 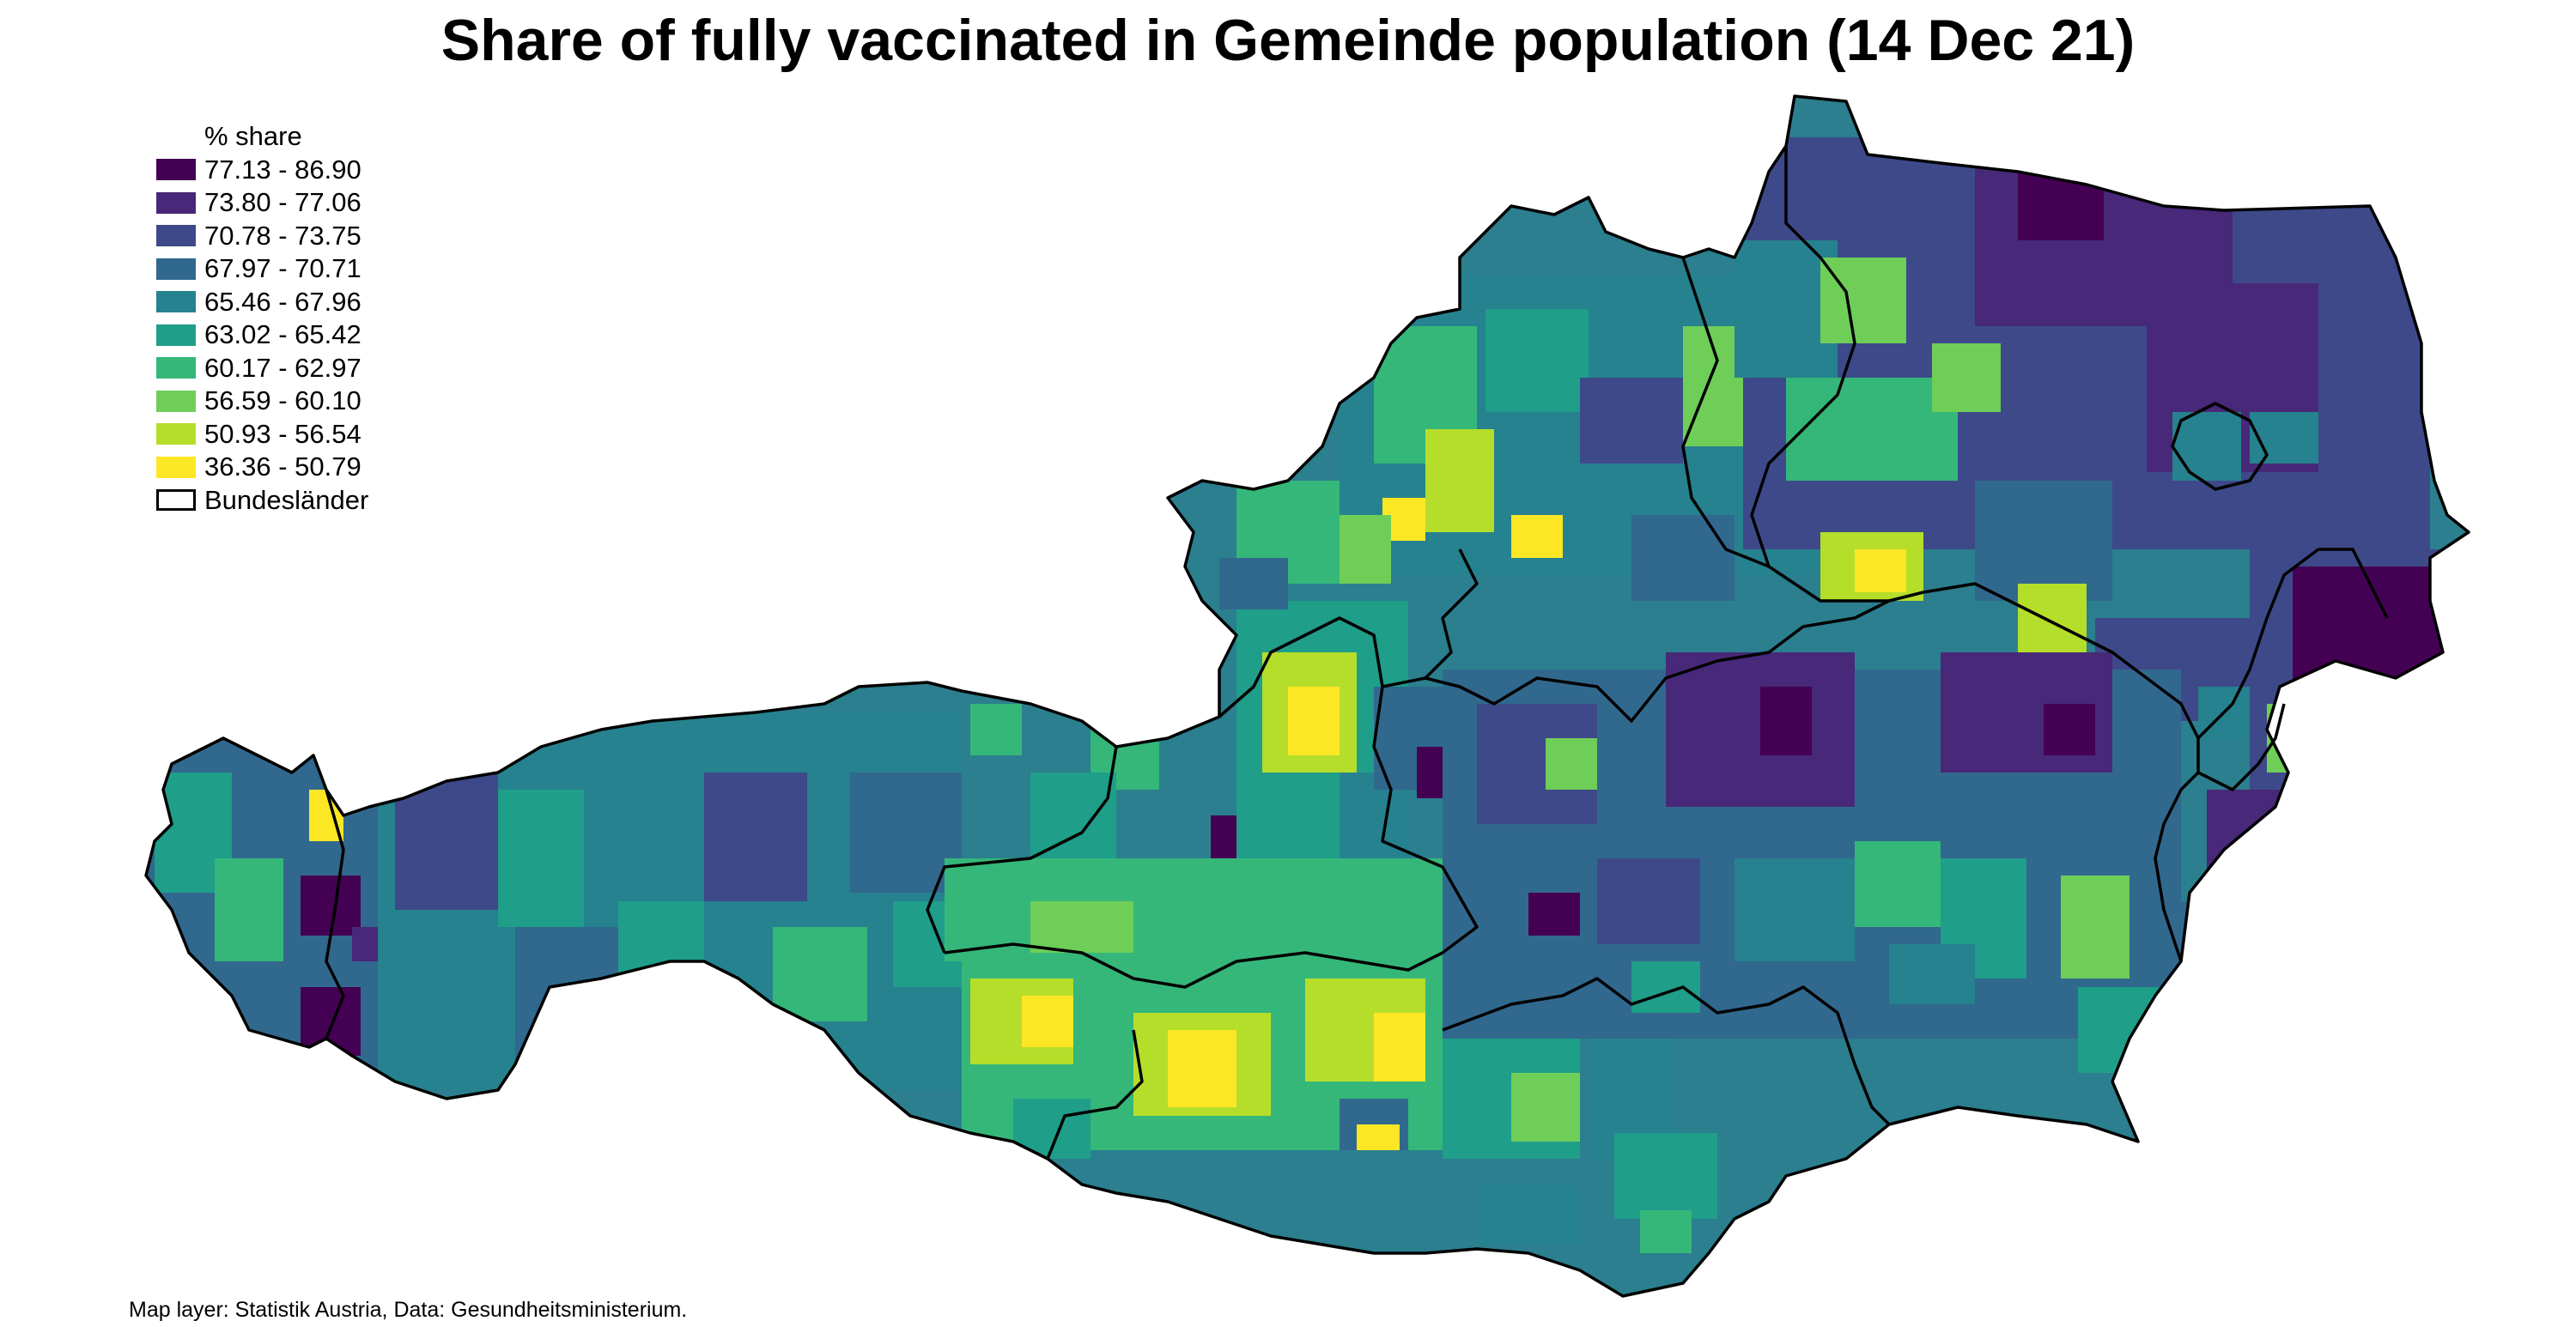 What do you see at coordinates (282, 170) in the screenshot?
I see `legend-label: 77.13 - 86.90` at bounding box center [282, 170].